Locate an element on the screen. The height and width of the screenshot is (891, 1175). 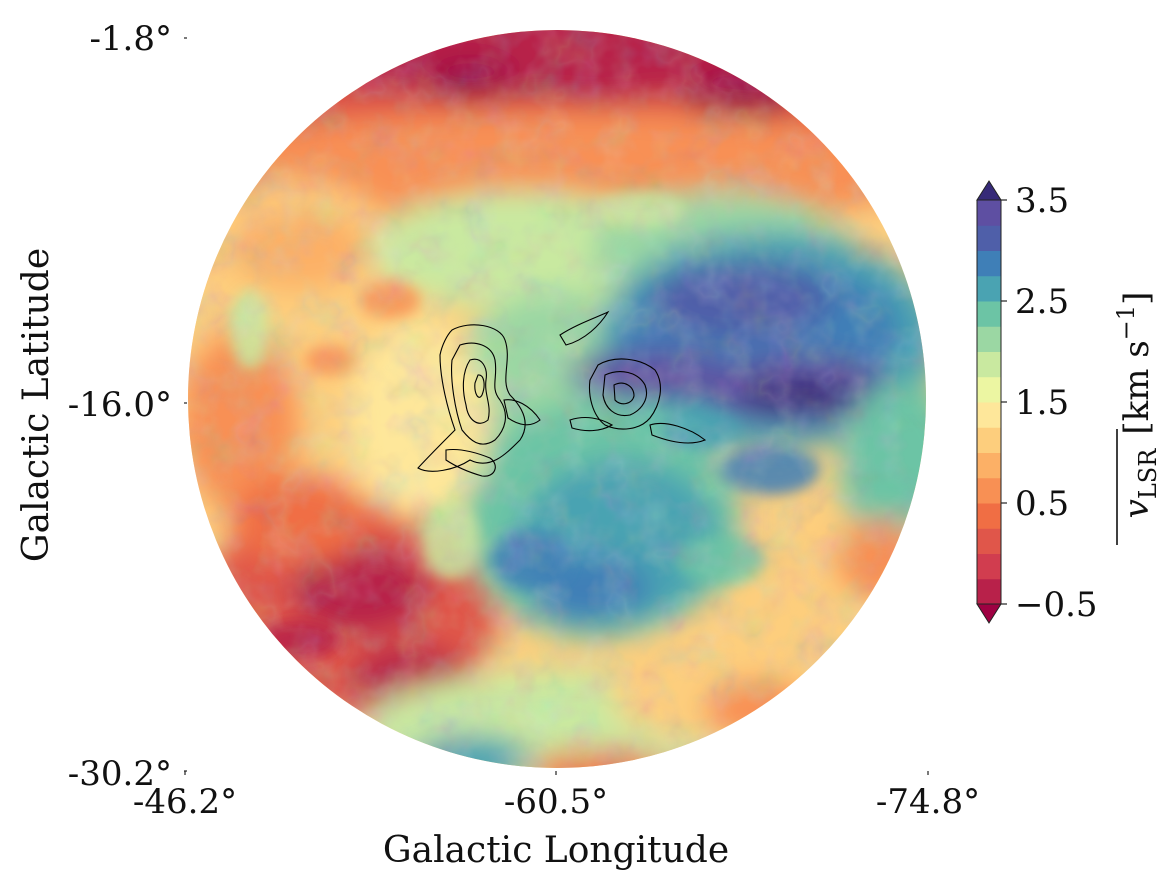
colorbar-label-bracket: ] is located at coordinates (1137, 298).